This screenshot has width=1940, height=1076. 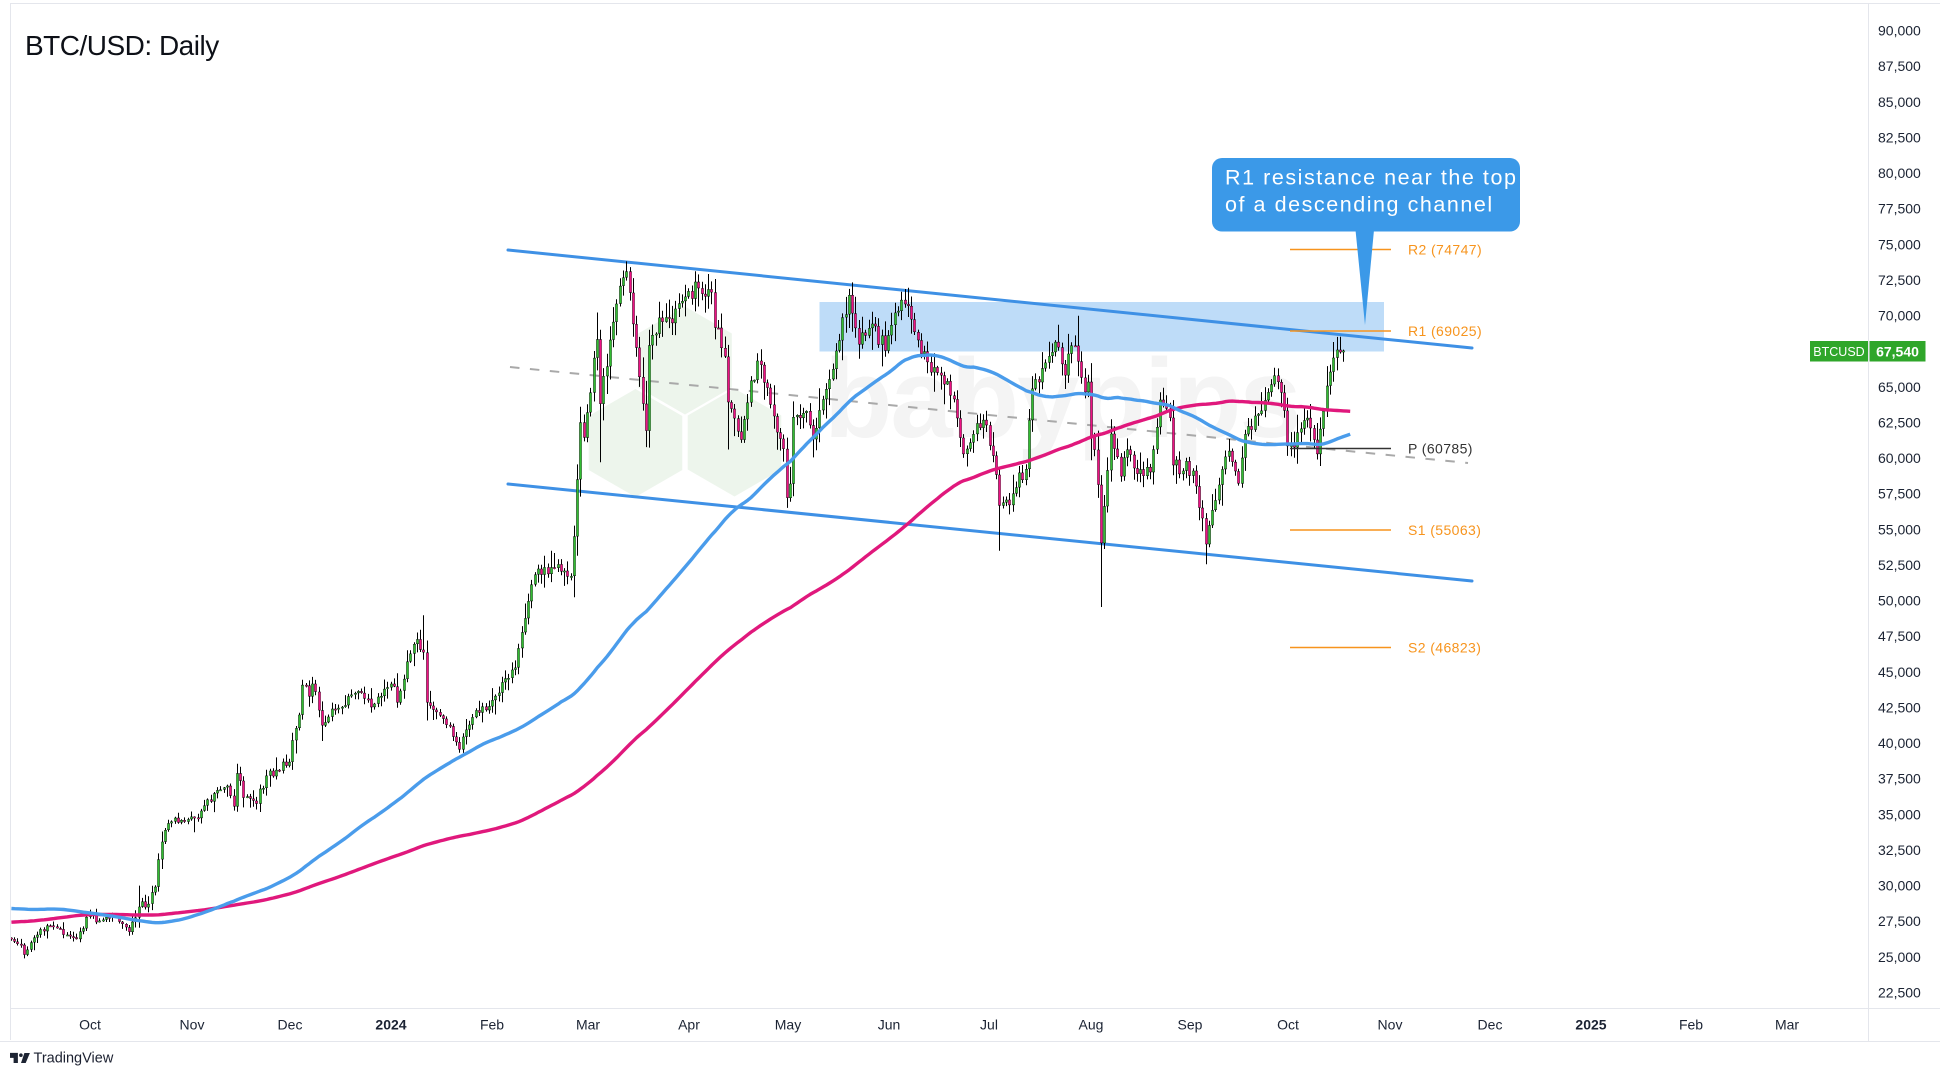 I want to click on svg-text: 22,500, so click(x=1899, y=993).